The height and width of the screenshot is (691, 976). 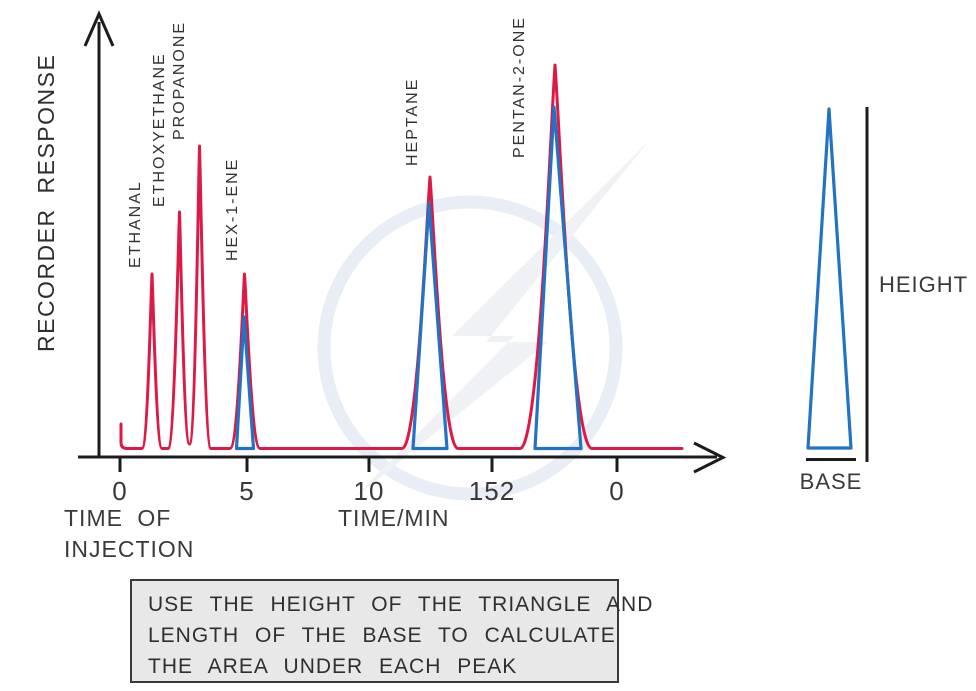 What do you see at coordinates (470, 348) in the screenshot?
I see `watermark-ring` at bounding box center [470, 348].